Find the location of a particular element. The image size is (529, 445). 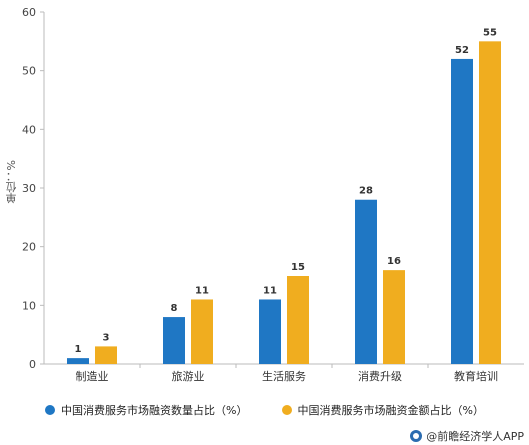

legend-item-count: 中国消费服务市场融资数量占比（%） is located at coordinates (146, 410).